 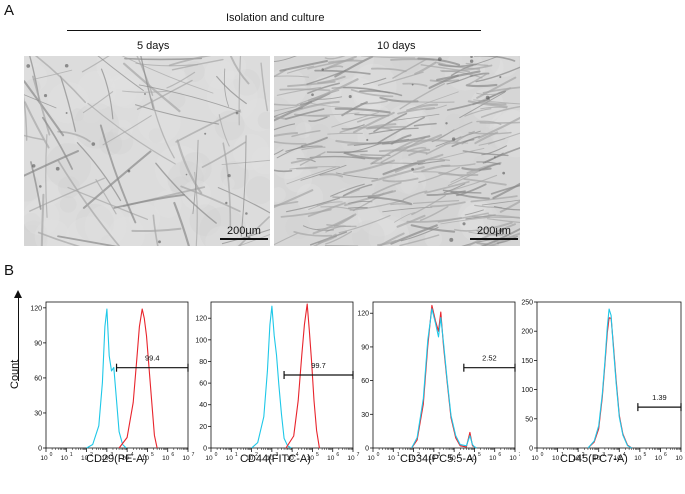 What do you see at coordinates (275, 18) in the screenshot?
I see `isolation-culture-header: Isolation and culture` at bounding box center [275, 18].